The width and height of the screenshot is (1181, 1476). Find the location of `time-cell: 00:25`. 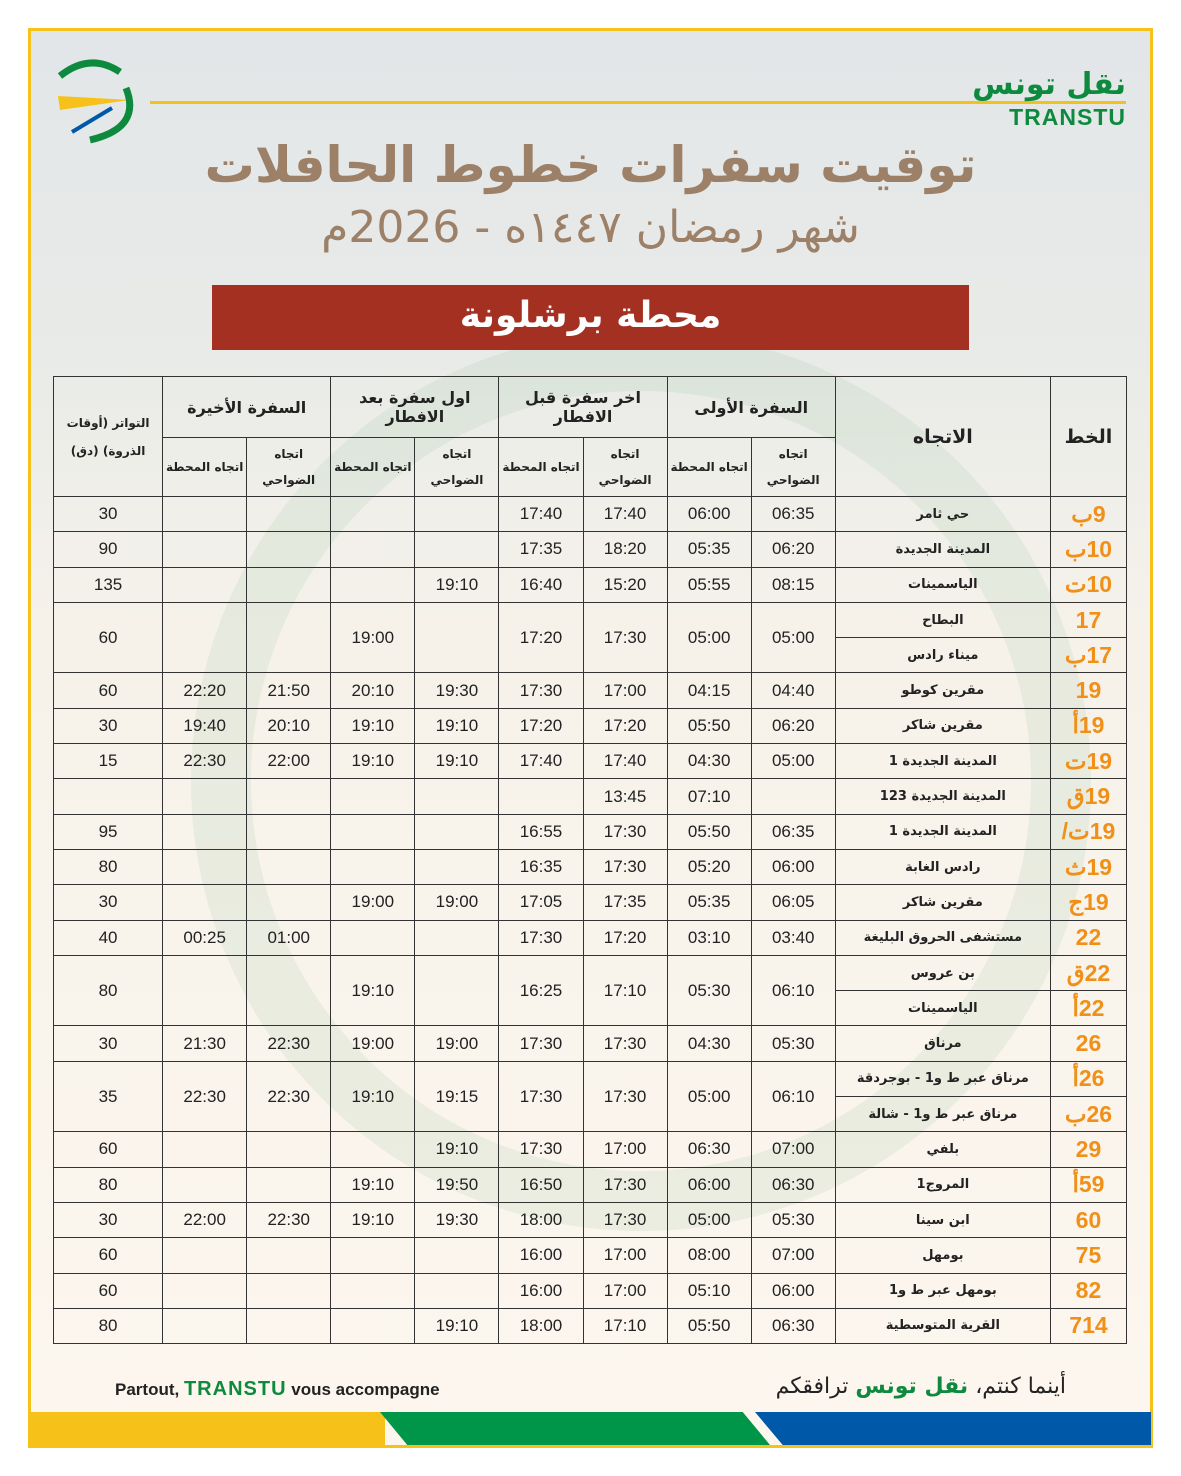

time-cell: 00:25 is located at coordinates (205, 937).